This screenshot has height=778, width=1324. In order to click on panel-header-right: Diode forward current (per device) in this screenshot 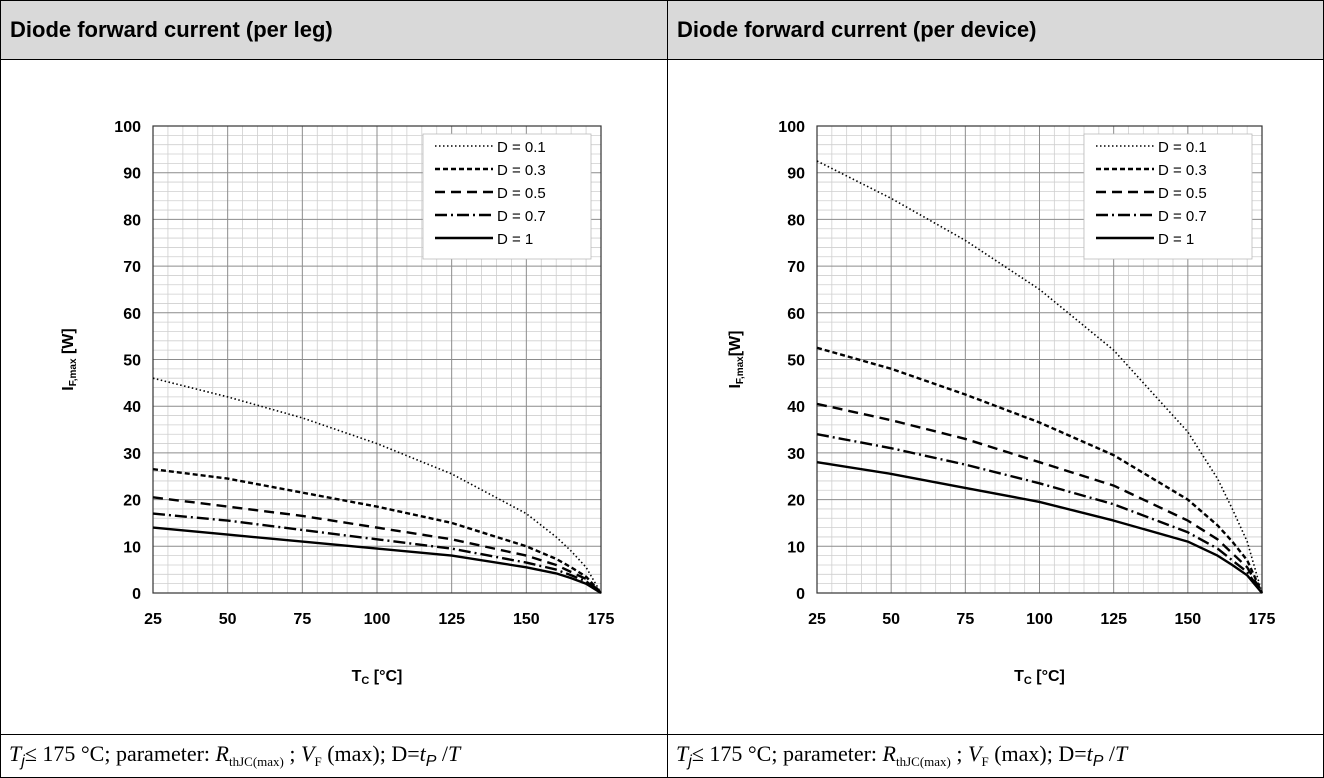, I will do `click(995, 30)`.